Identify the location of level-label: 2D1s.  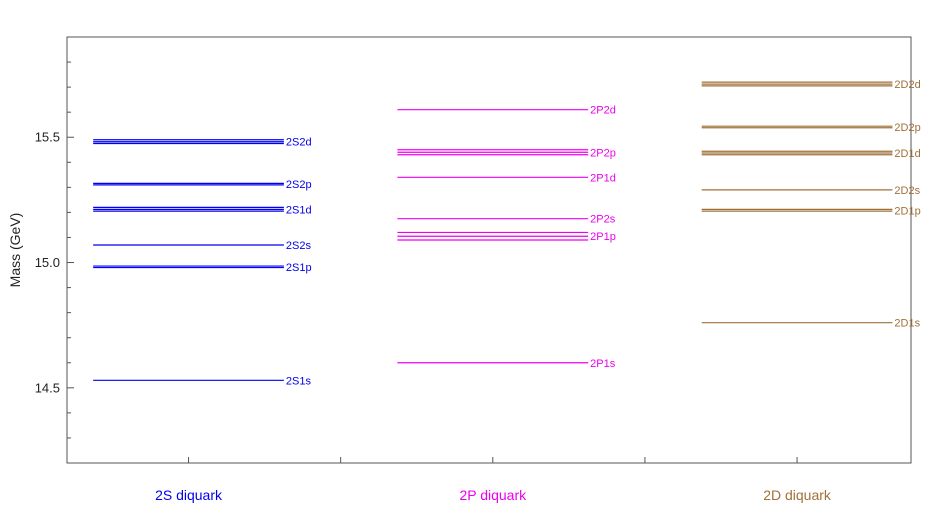
(907, 324).